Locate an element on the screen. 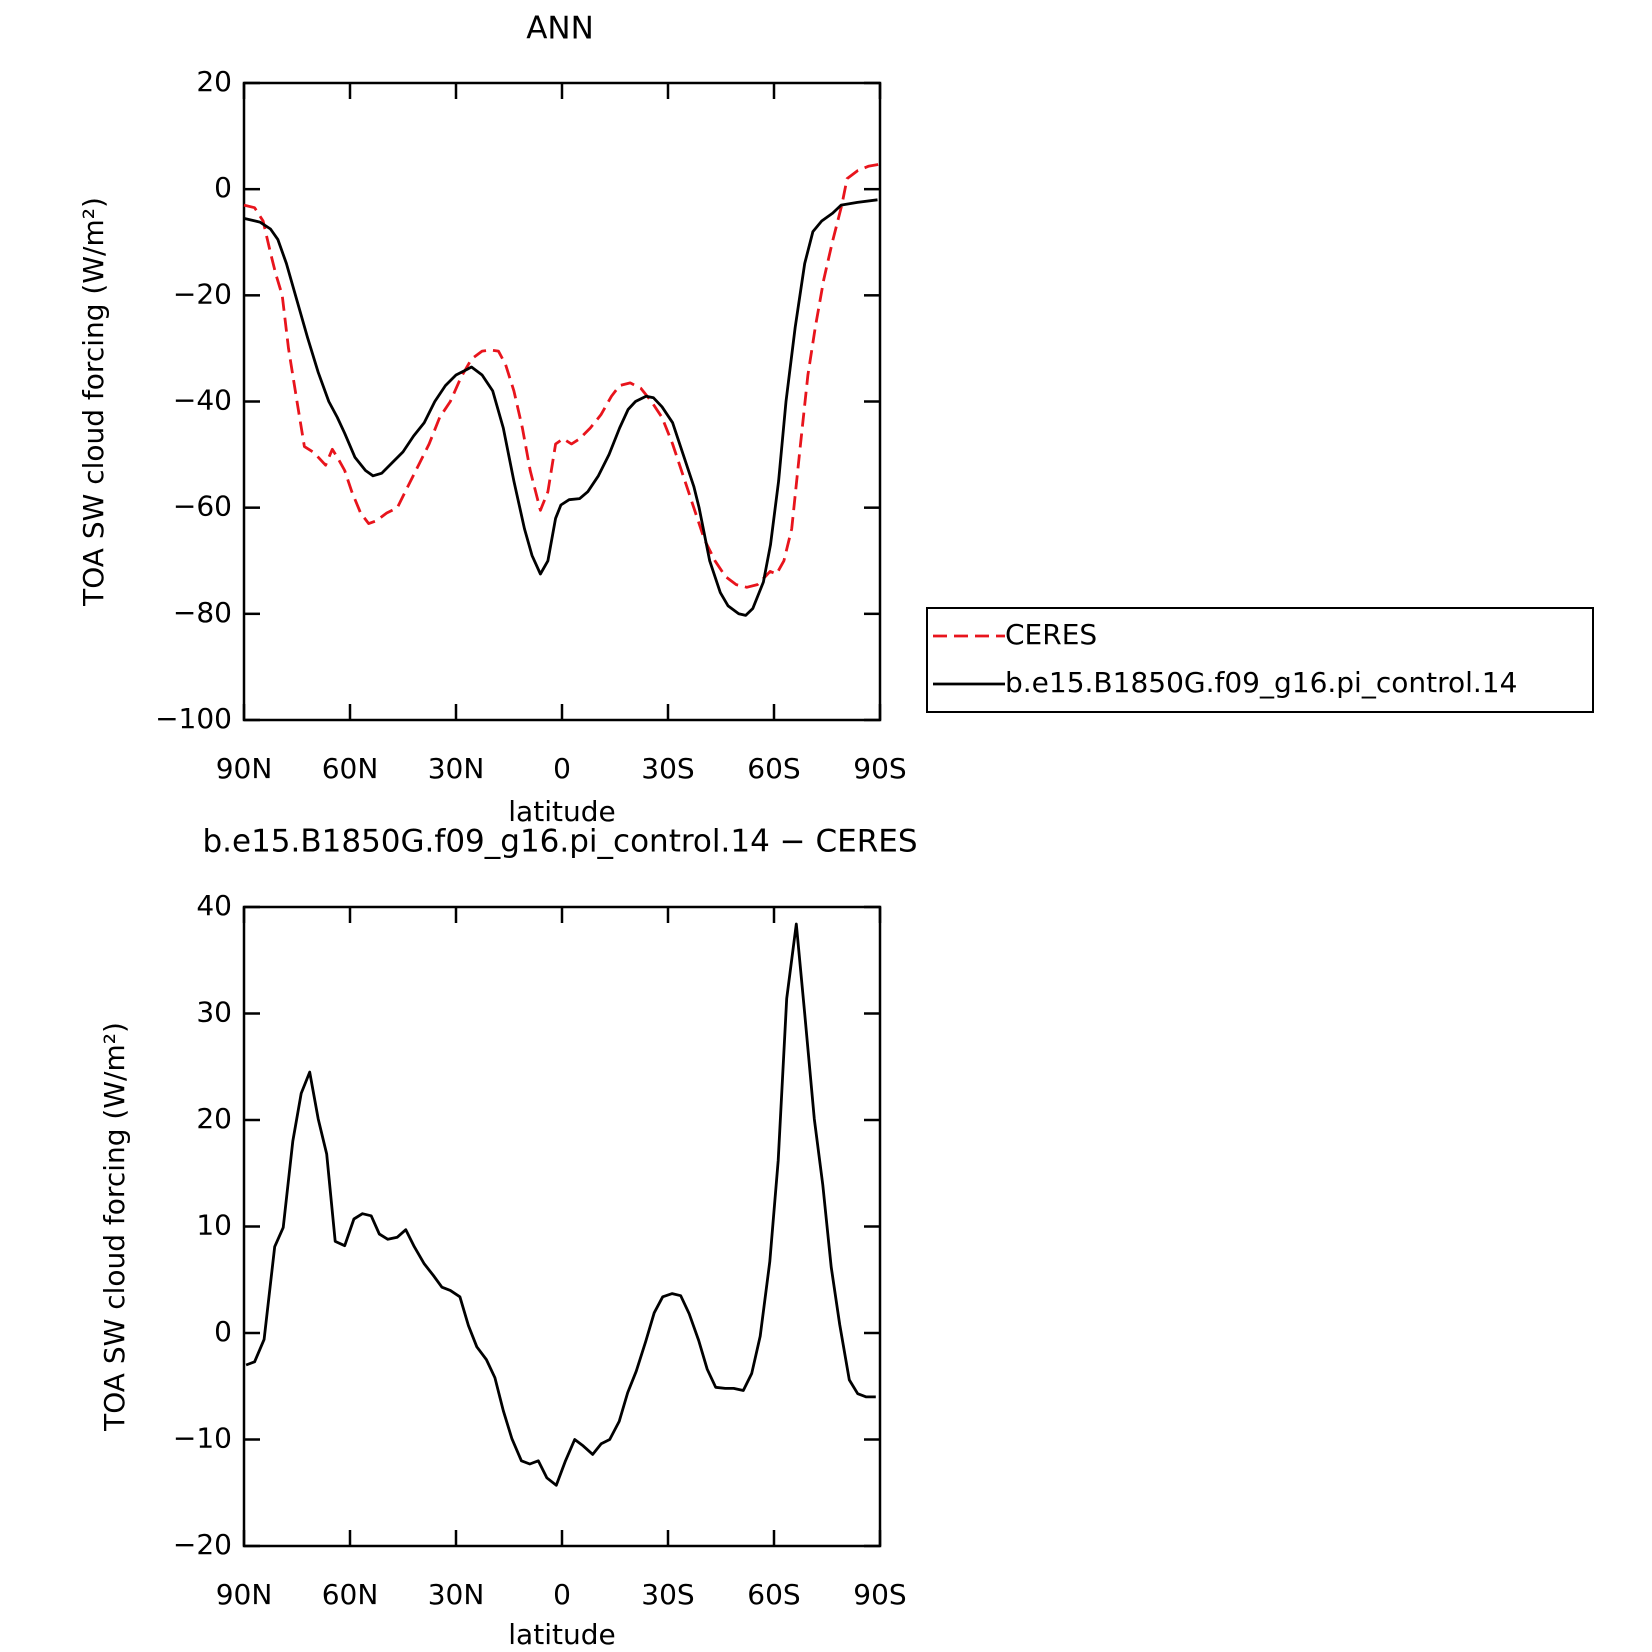  chart-title: ANN is located at coordinates (560, 29).